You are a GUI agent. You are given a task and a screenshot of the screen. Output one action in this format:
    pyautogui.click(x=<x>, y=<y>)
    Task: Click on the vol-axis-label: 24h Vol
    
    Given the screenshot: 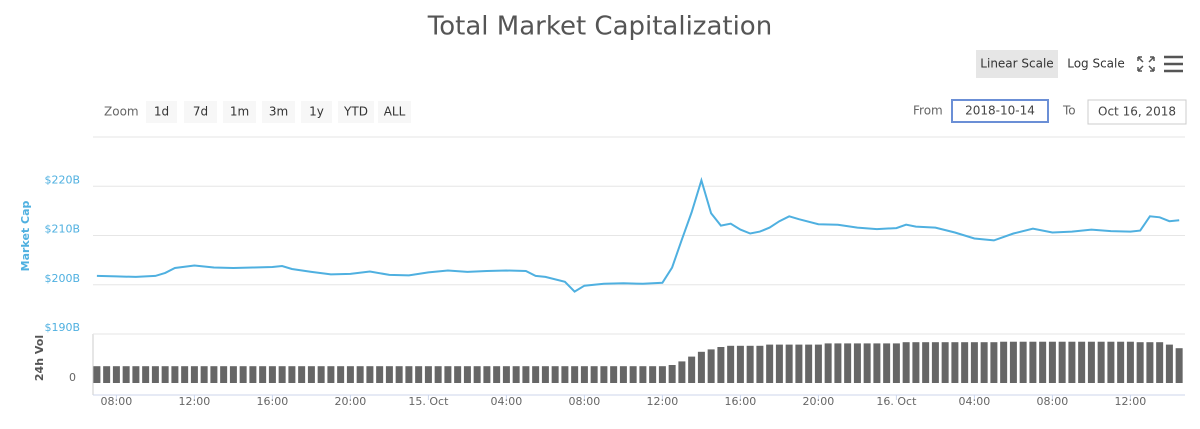 What is the action you would take?
    pyautogui.click(x=39, y=358)
    